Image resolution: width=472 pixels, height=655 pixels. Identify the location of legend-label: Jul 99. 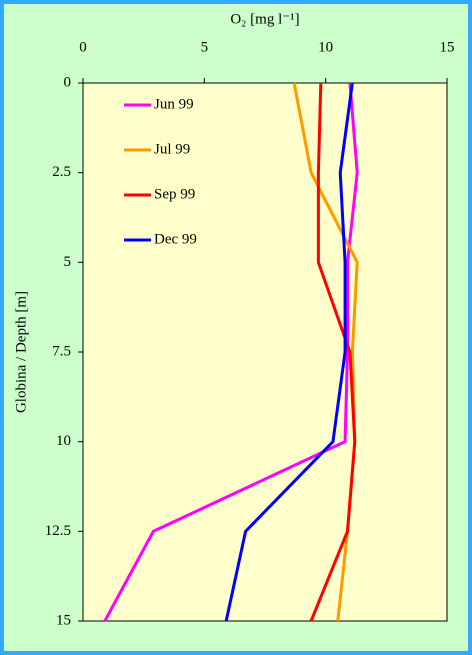
(172, 149).